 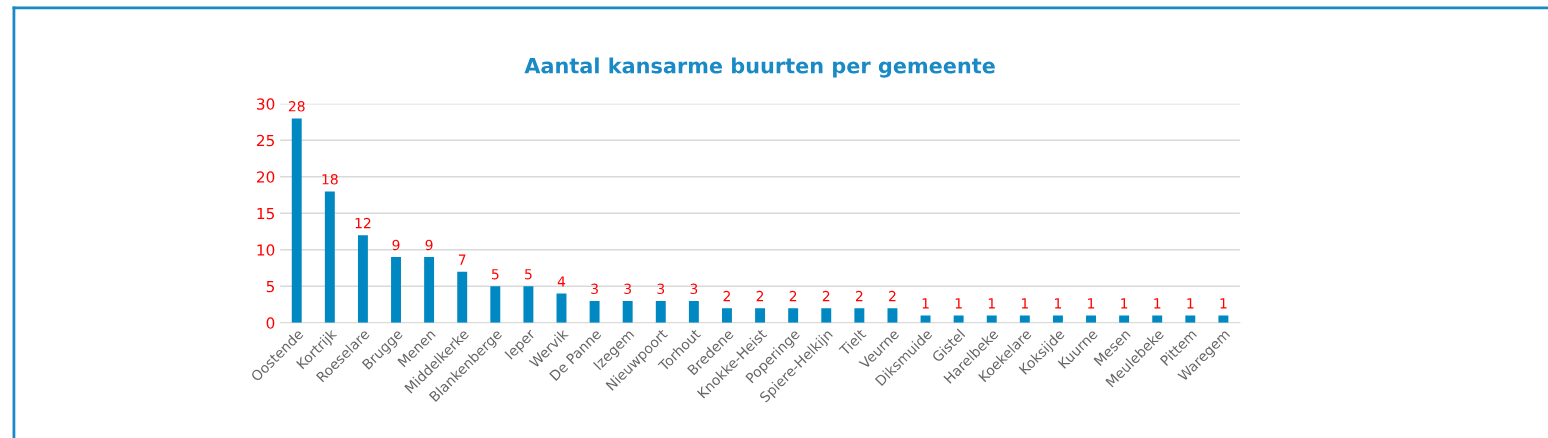 I want to click on y-tick-label: 25, so click(x=265, y=140).